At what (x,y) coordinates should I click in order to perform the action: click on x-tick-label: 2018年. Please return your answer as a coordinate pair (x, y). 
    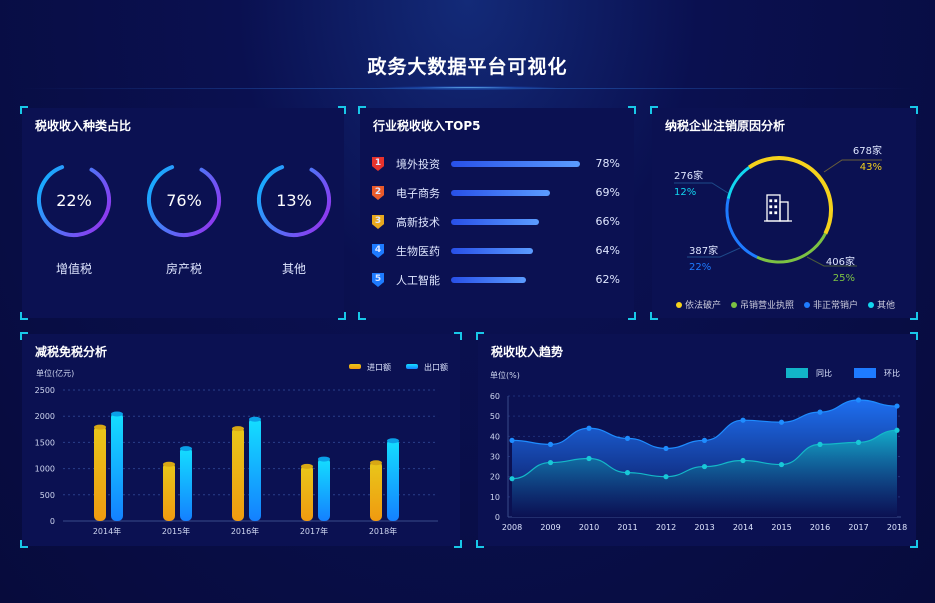
    Looking at the image, I should click on (383, 531).